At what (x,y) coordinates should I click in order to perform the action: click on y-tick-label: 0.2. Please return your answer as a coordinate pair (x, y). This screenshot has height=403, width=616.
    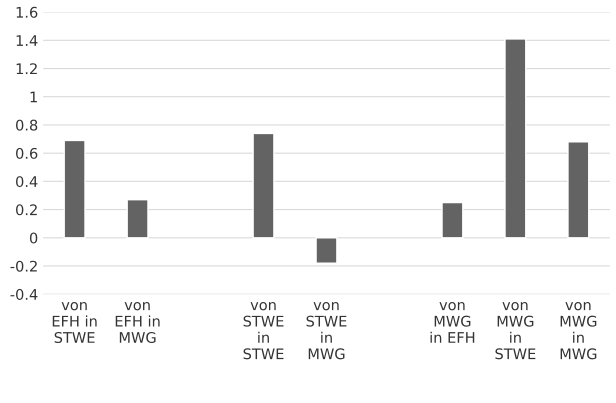
    Looking at the image, I should click on (26, 210).